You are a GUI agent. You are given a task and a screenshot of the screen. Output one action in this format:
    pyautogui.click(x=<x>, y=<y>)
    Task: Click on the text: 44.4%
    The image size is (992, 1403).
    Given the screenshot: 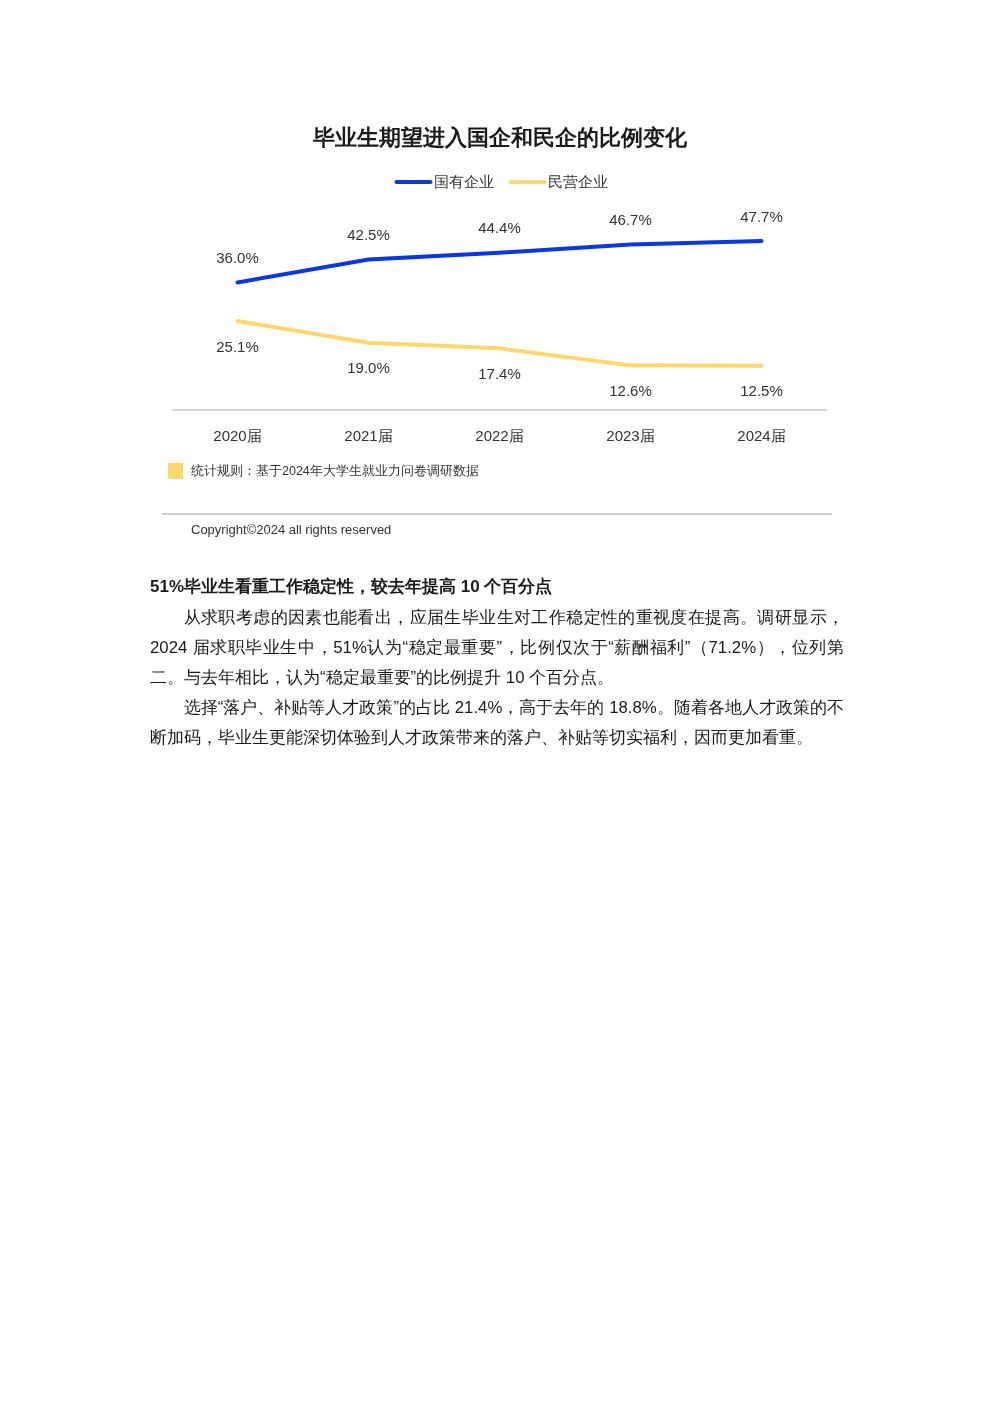 What is the action you would take?
    pyautogui.click(x=499, y=228)
    